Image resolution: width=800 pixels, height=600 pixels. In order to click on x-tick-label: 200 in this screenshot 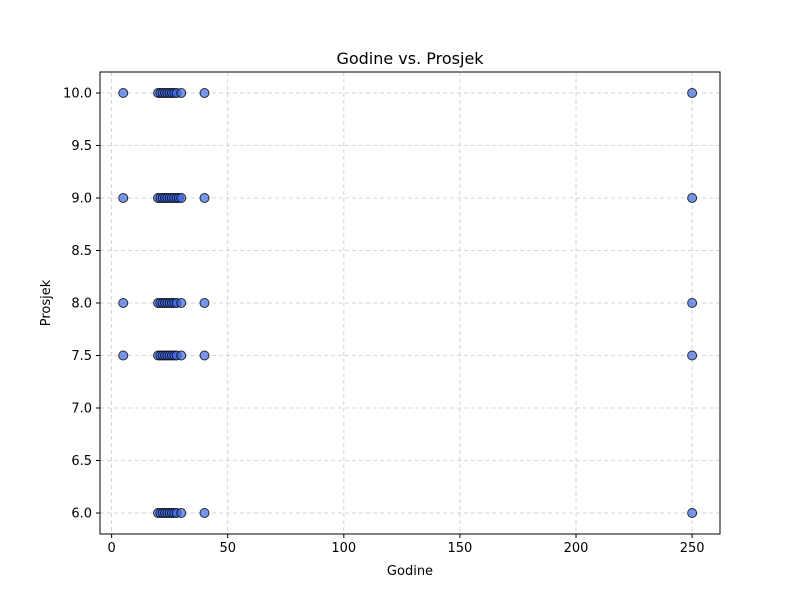, I will do `click(576, 548)`.